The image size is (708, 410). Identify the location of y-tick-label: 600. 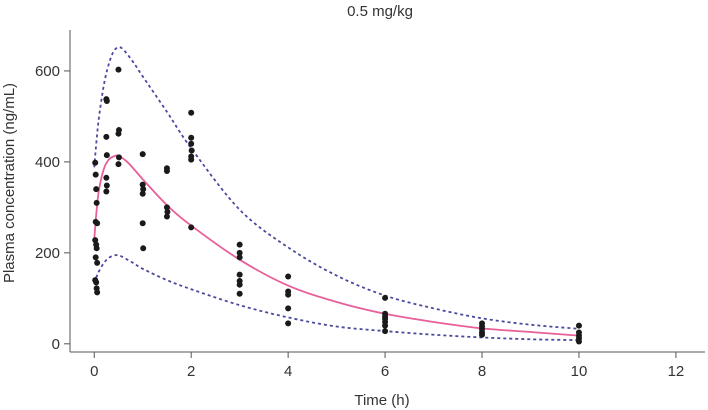
(47, 71).